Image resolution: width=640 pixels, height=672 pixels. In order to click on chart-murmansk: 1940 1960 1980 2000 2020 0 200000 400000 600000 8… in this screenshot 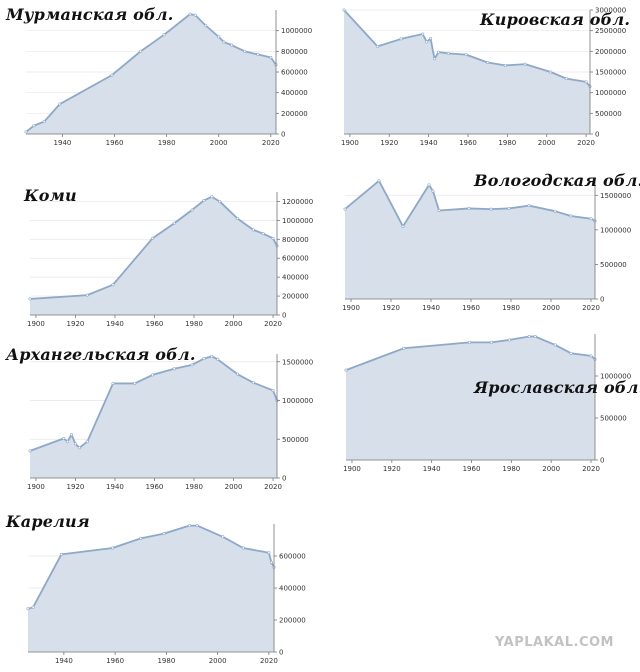, I will do `click(168, 78)`.